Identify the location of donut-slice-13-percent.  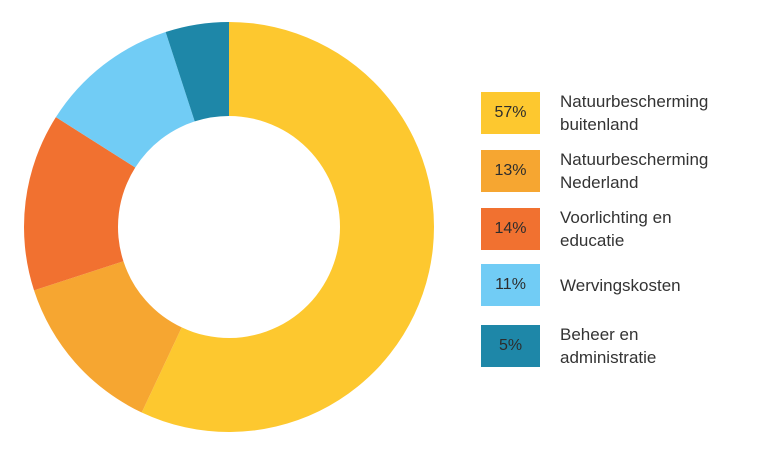
(108, 337).